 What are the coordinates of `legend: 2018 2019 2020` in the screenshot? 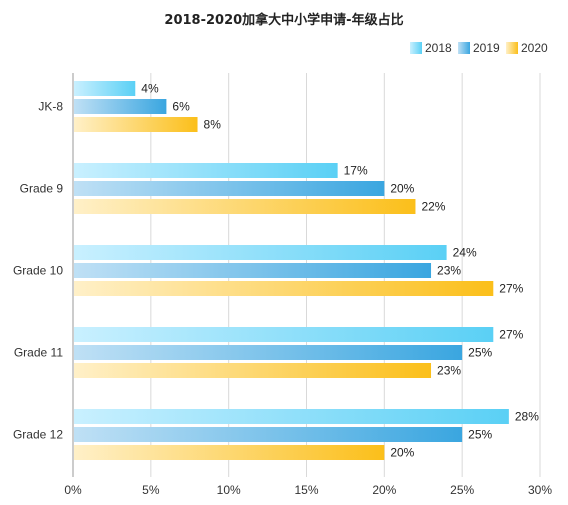 It's located at (479, 48).